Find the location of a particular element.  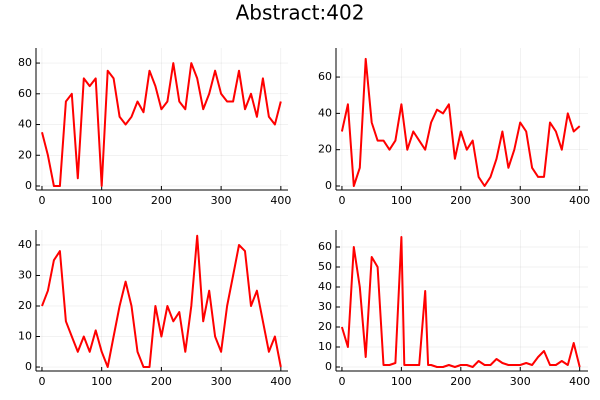

y-tick-label: 50 is located at coordinates (325, 266).